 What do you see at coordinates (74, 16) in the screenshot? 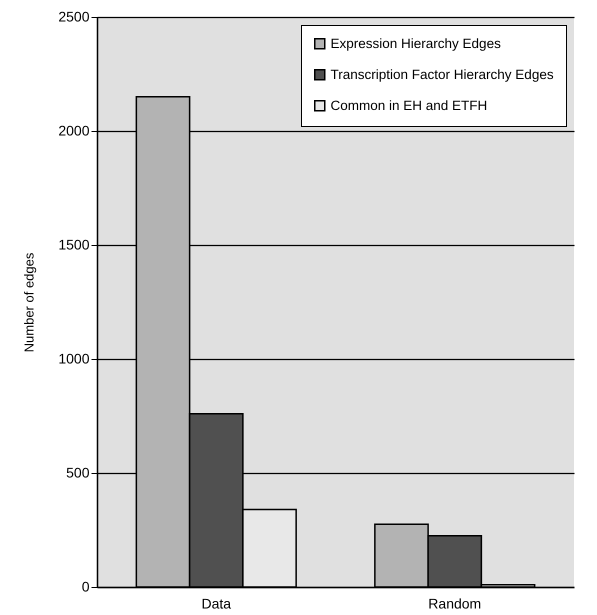
I see `y-tick-label: 2500` at bounding box center [74, 16].